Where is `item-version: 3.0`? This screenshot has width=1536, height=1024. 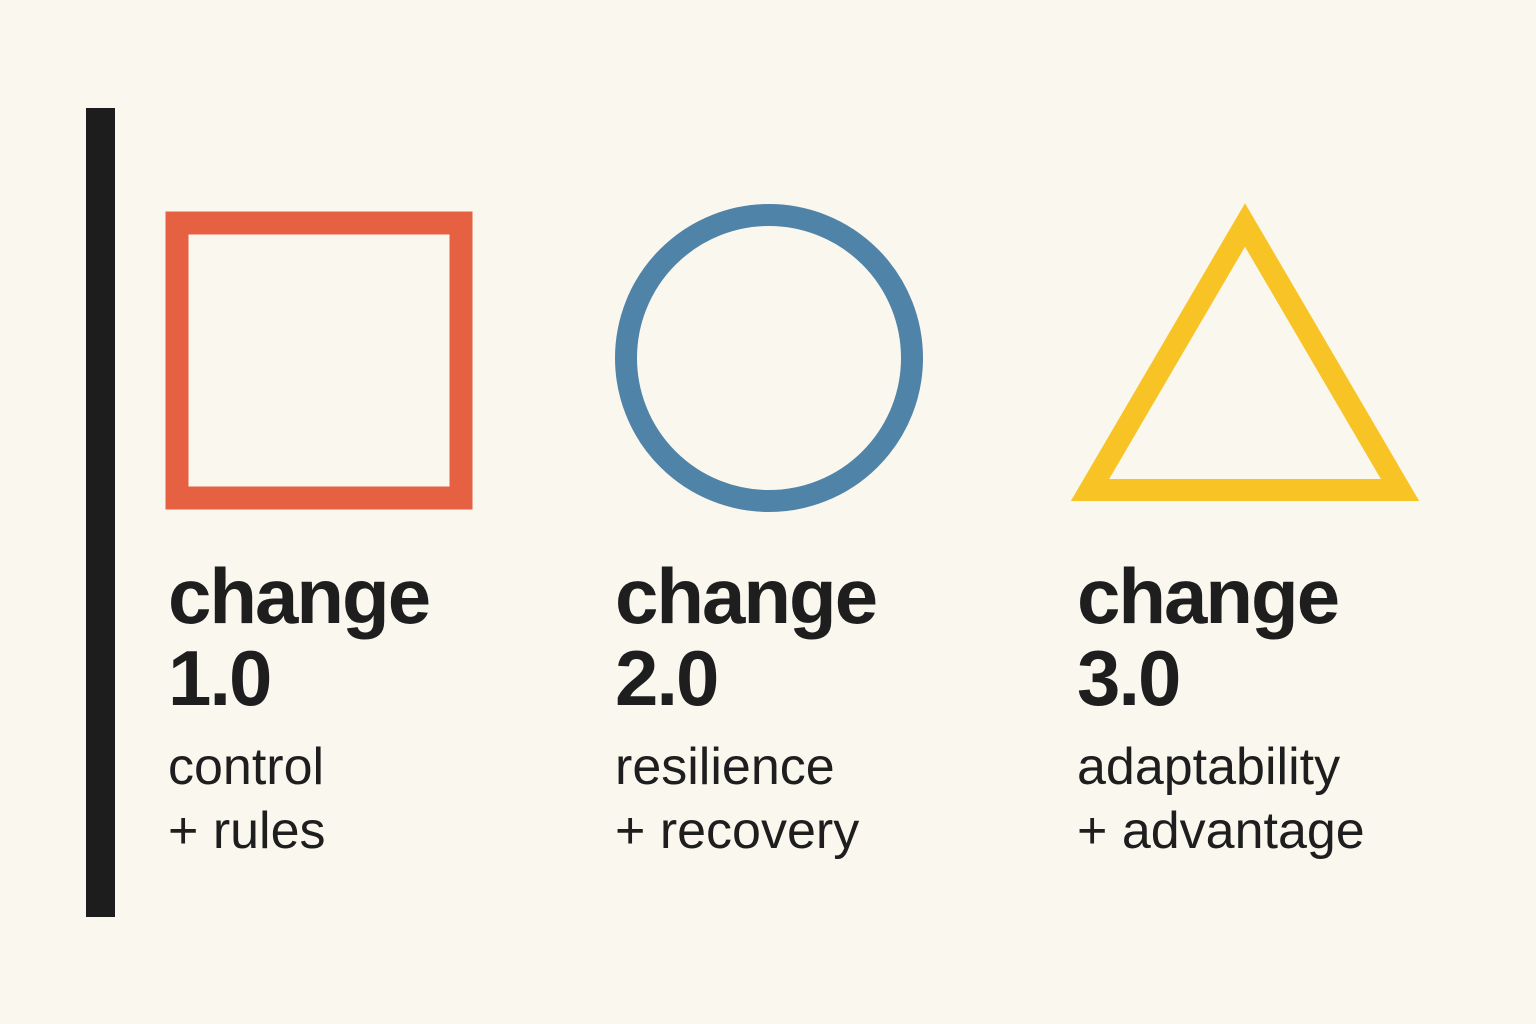
item-version: 3.0 is located at coordinates (1129, 678).